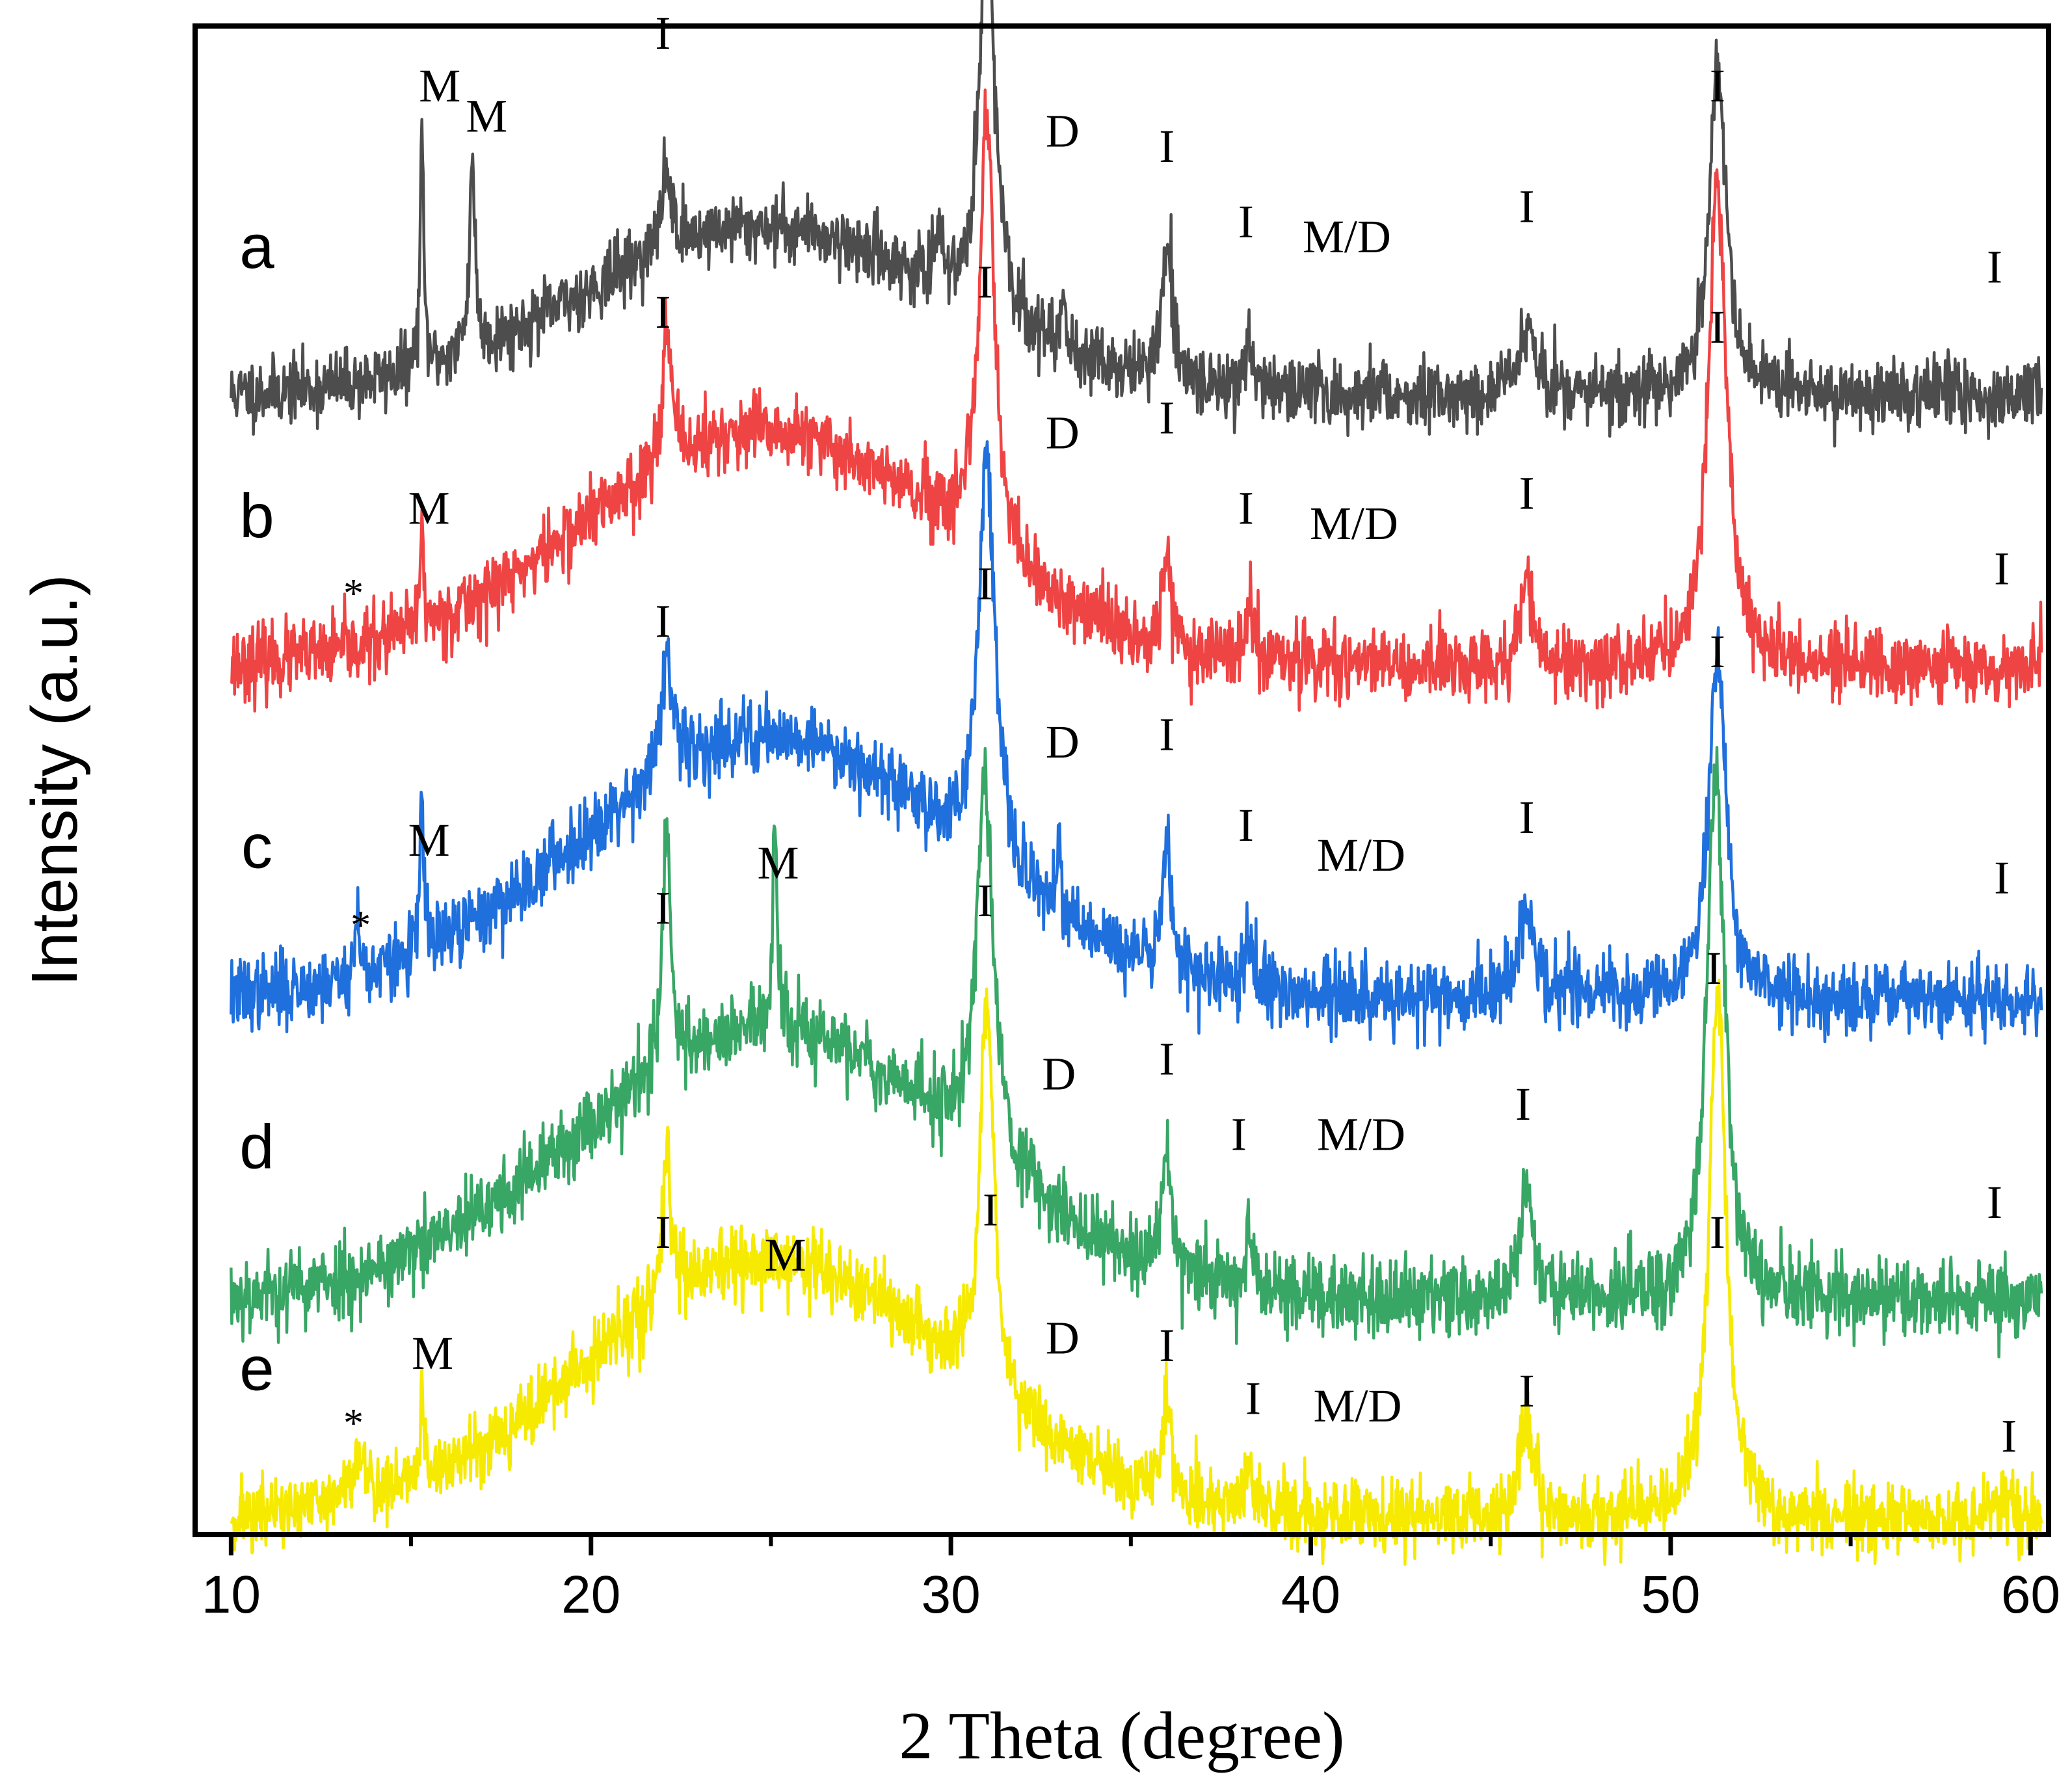 Image resolution: width=2072 pixels, height=1783 pixels. What do you see at coordinates (440, 86) in the screenshot?
I see `peak-label-a-0: M` at bounding box center [440, 86].